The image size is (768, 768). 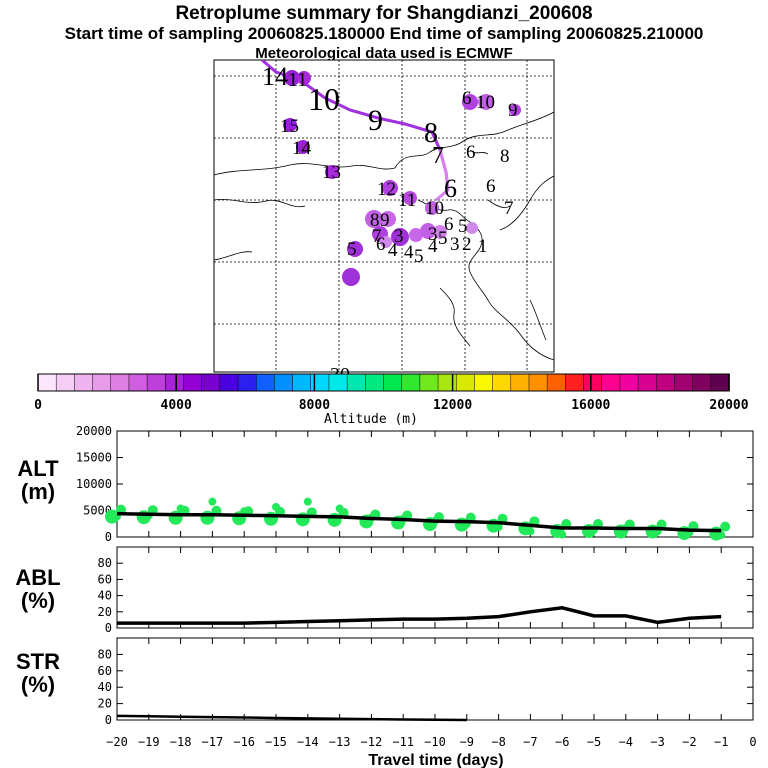 What do you see at coordinates (105, 579) in the screenshot?
I see `abl-ytick-label: 60` at bounding box center [105, 579].